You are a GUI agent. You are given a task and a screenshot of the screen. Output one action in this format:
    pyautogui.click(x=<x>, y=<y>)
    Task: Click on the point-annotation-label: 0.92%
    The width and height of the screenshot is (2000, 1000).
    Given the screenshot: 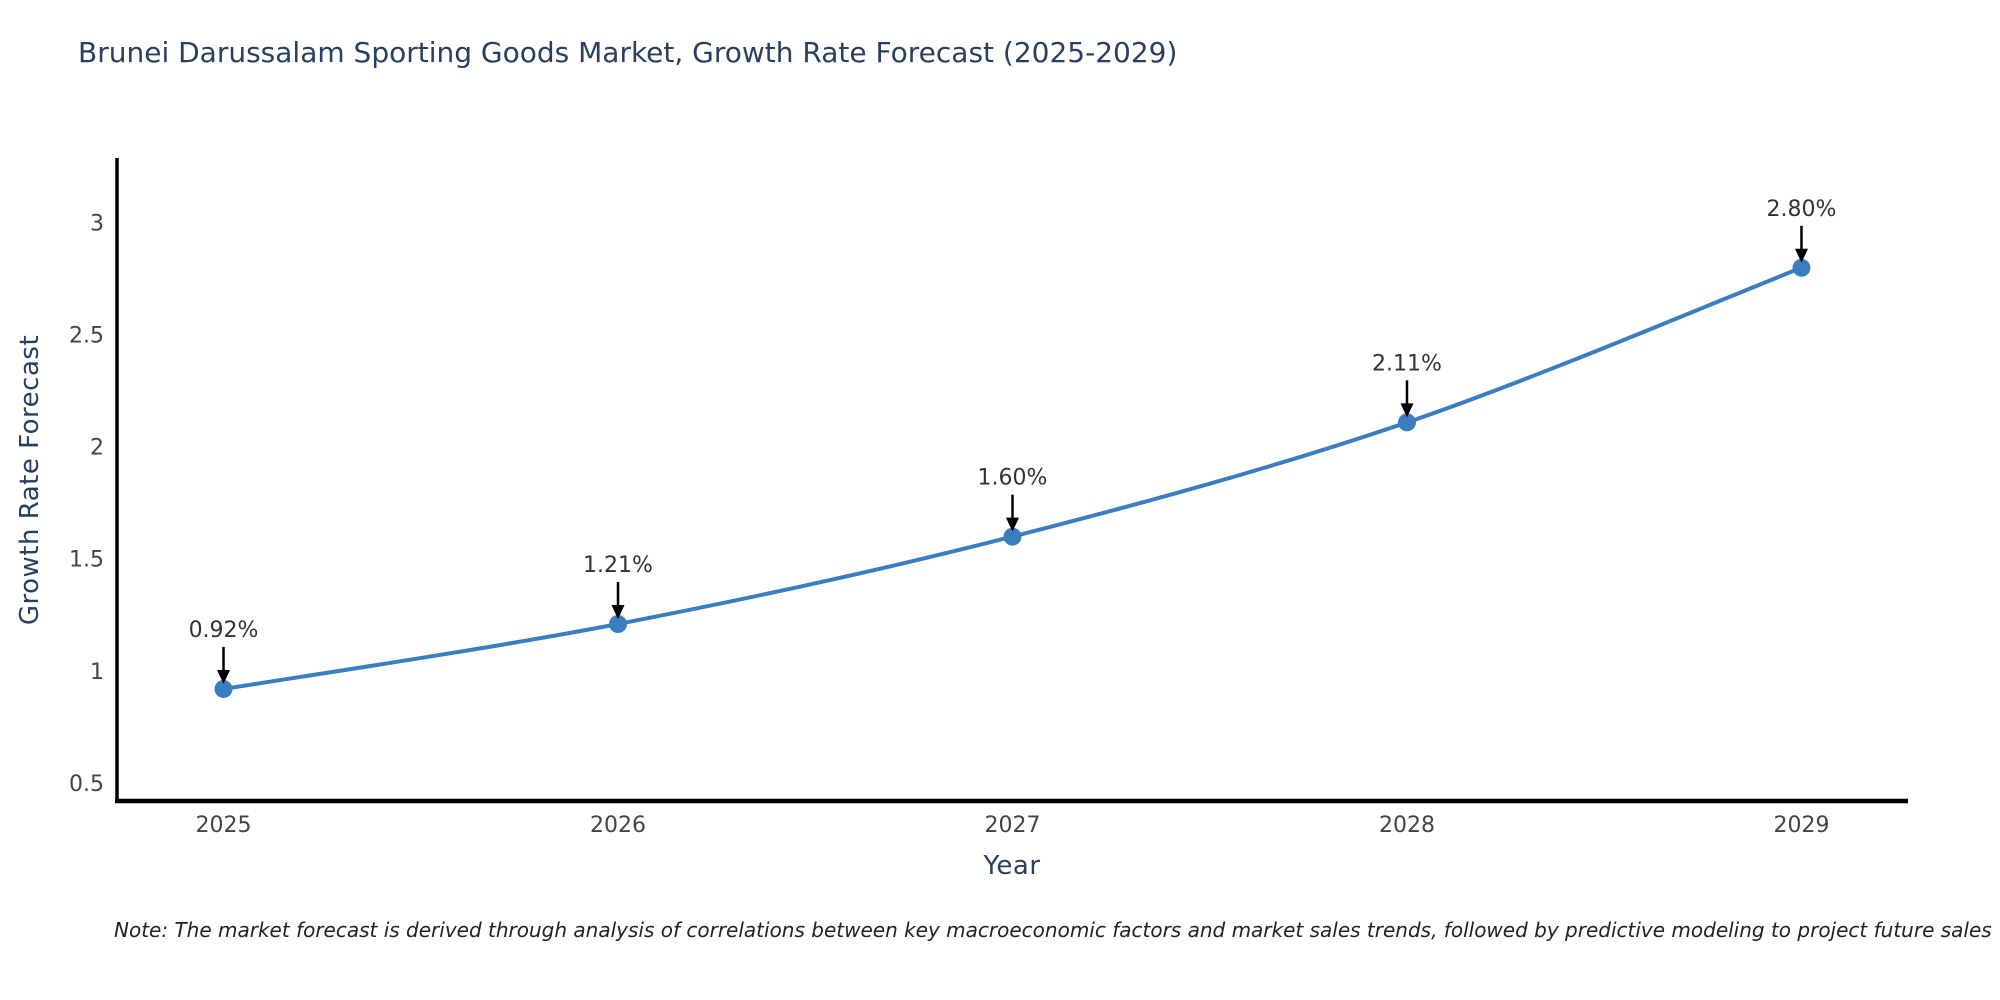 What is the action you would take?
    pyautogui.click(x=224, y=630)
    